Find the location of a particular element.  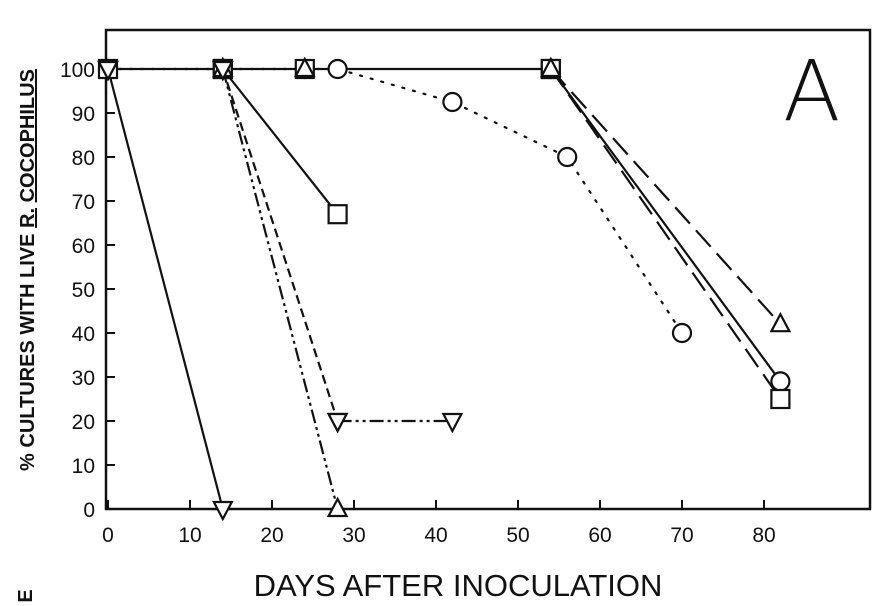

y-tick-label: 0 is located at coordinates (89, 510).